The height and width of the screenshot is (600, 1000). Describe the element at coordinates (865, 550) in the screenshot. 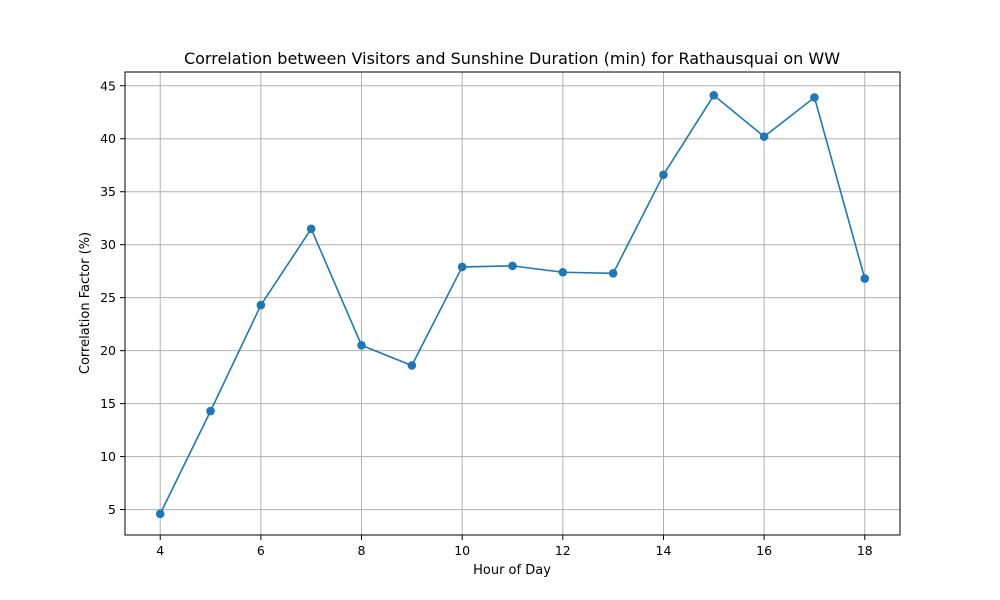

I see `x-tick-label: 18` at that location.